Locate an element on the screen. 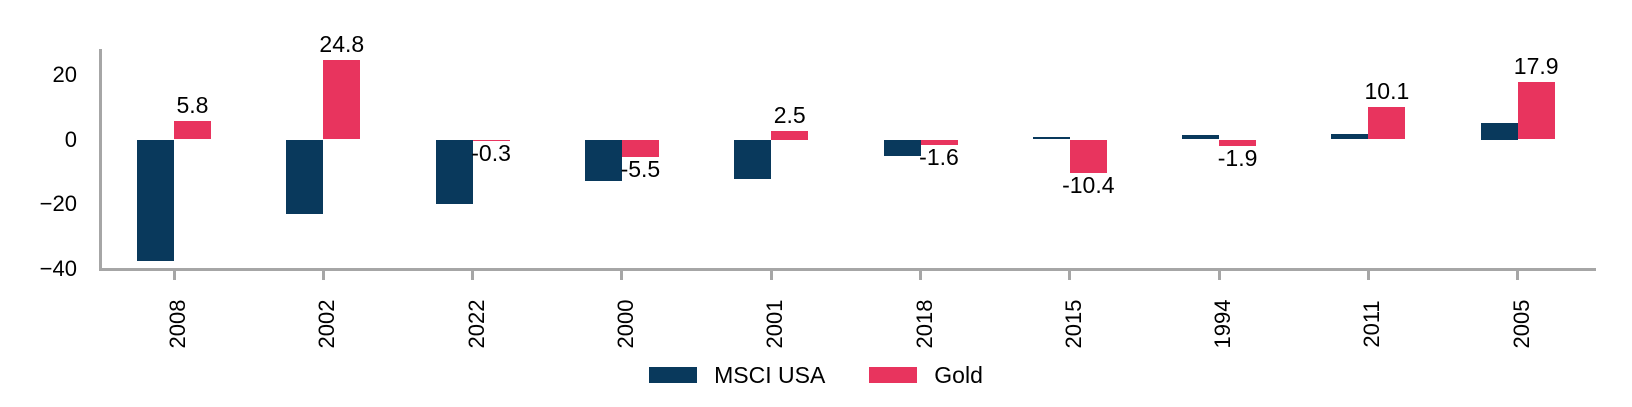  x-axis-label-2011: 2011 is located at coordinates (1372, 324).